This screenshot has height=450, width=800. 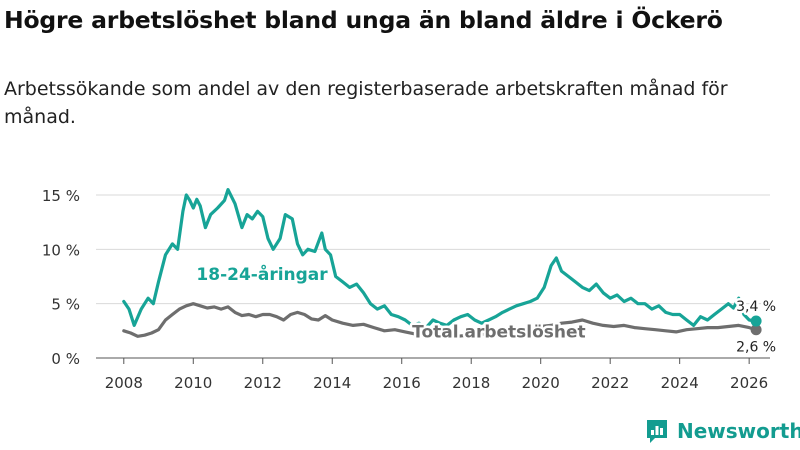 I want to click on x-tick-label: 2026, so click(x=749, y=383).